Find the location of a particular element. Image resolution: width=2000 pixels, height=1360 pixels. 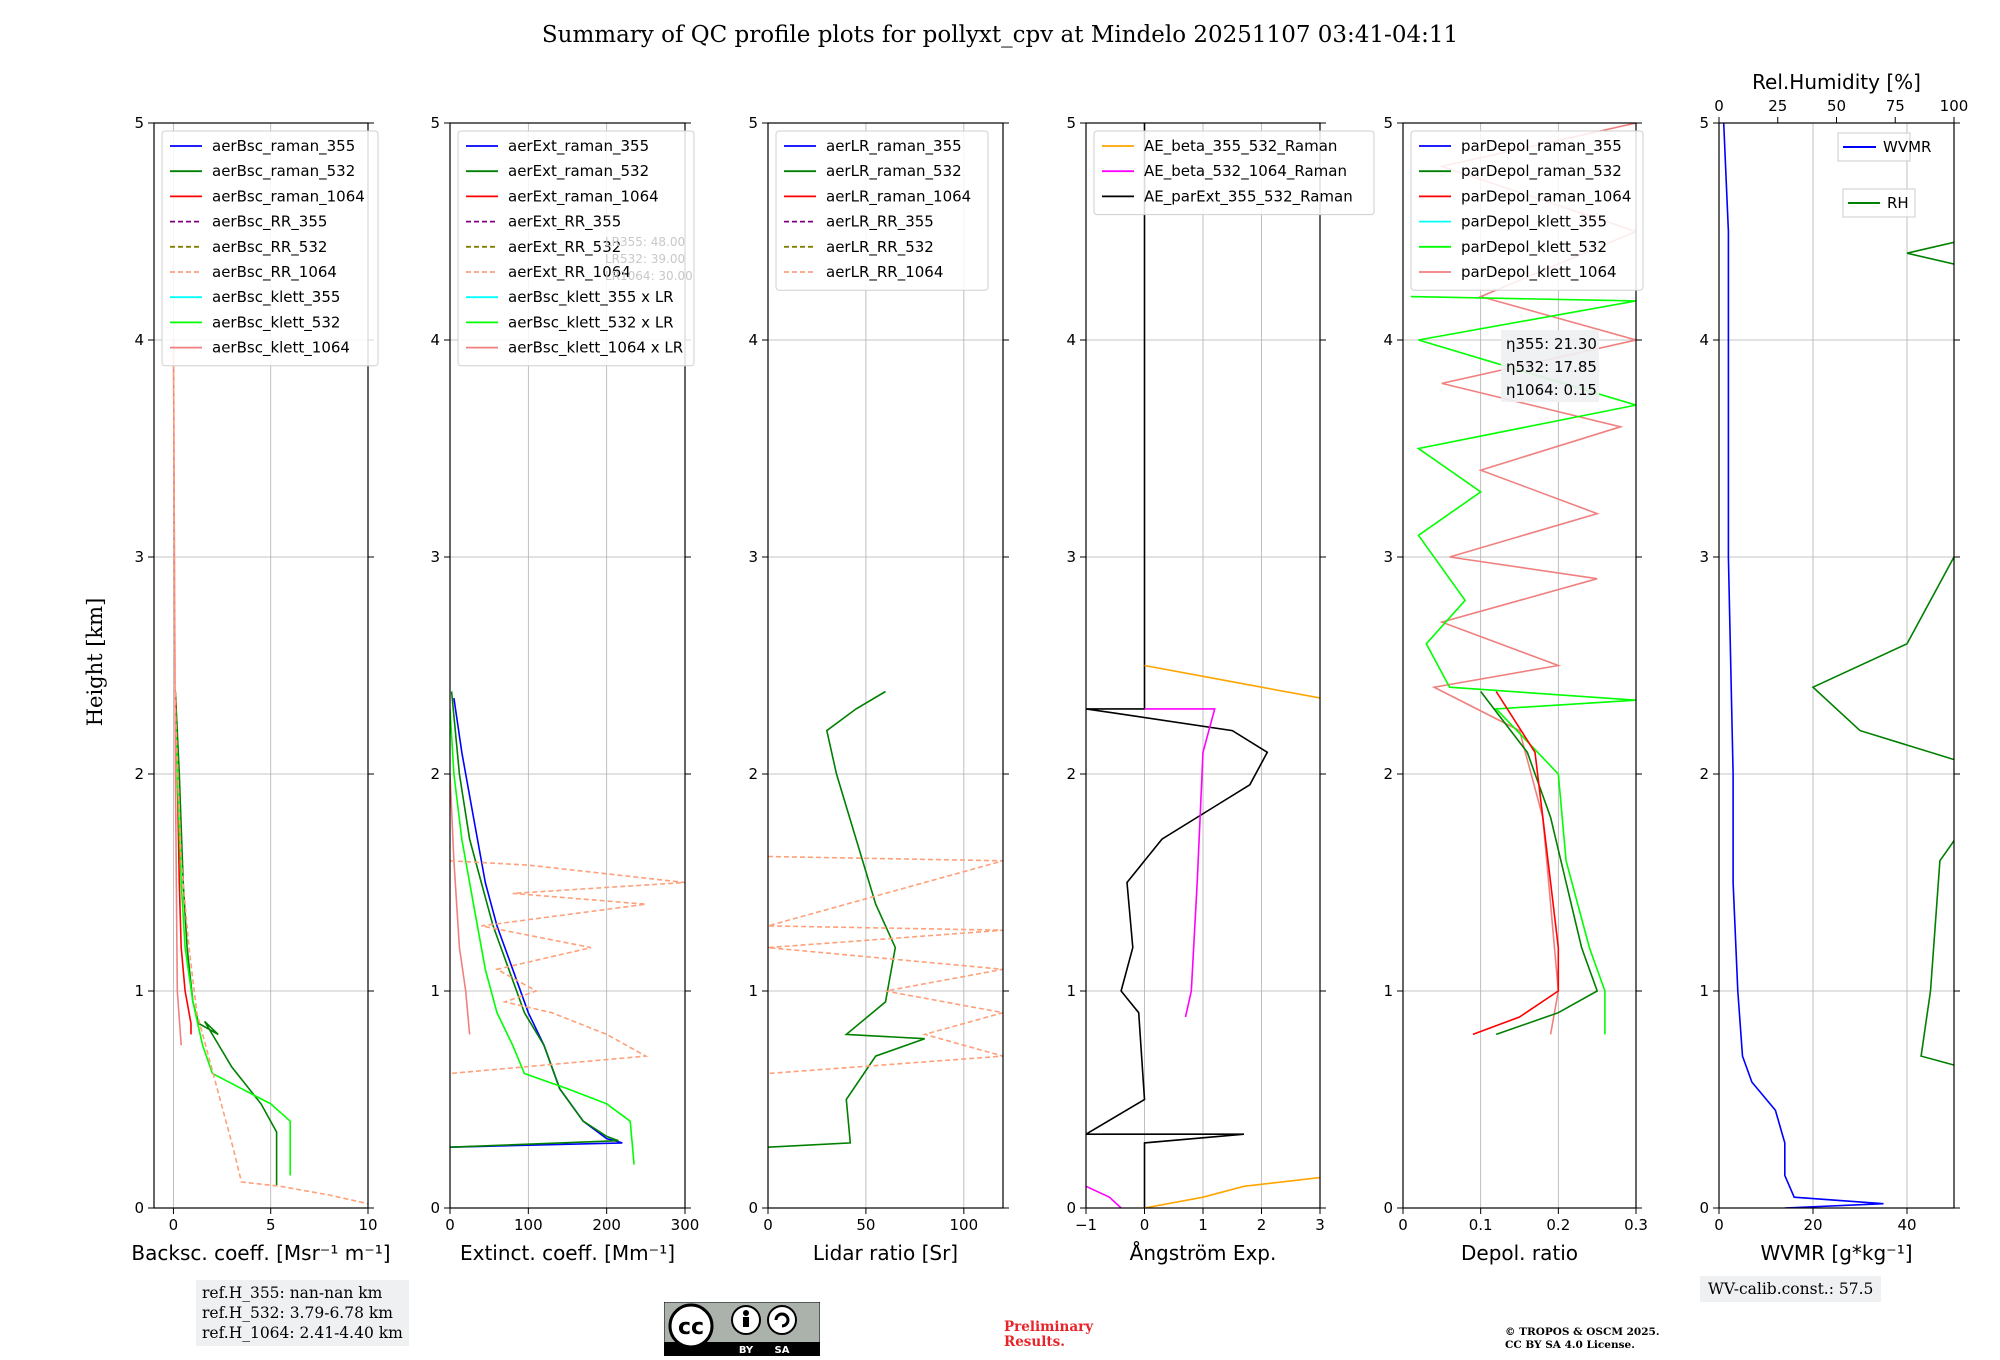

legend-label: aerBsc_klett_355 is located at coordinates (276, 297).